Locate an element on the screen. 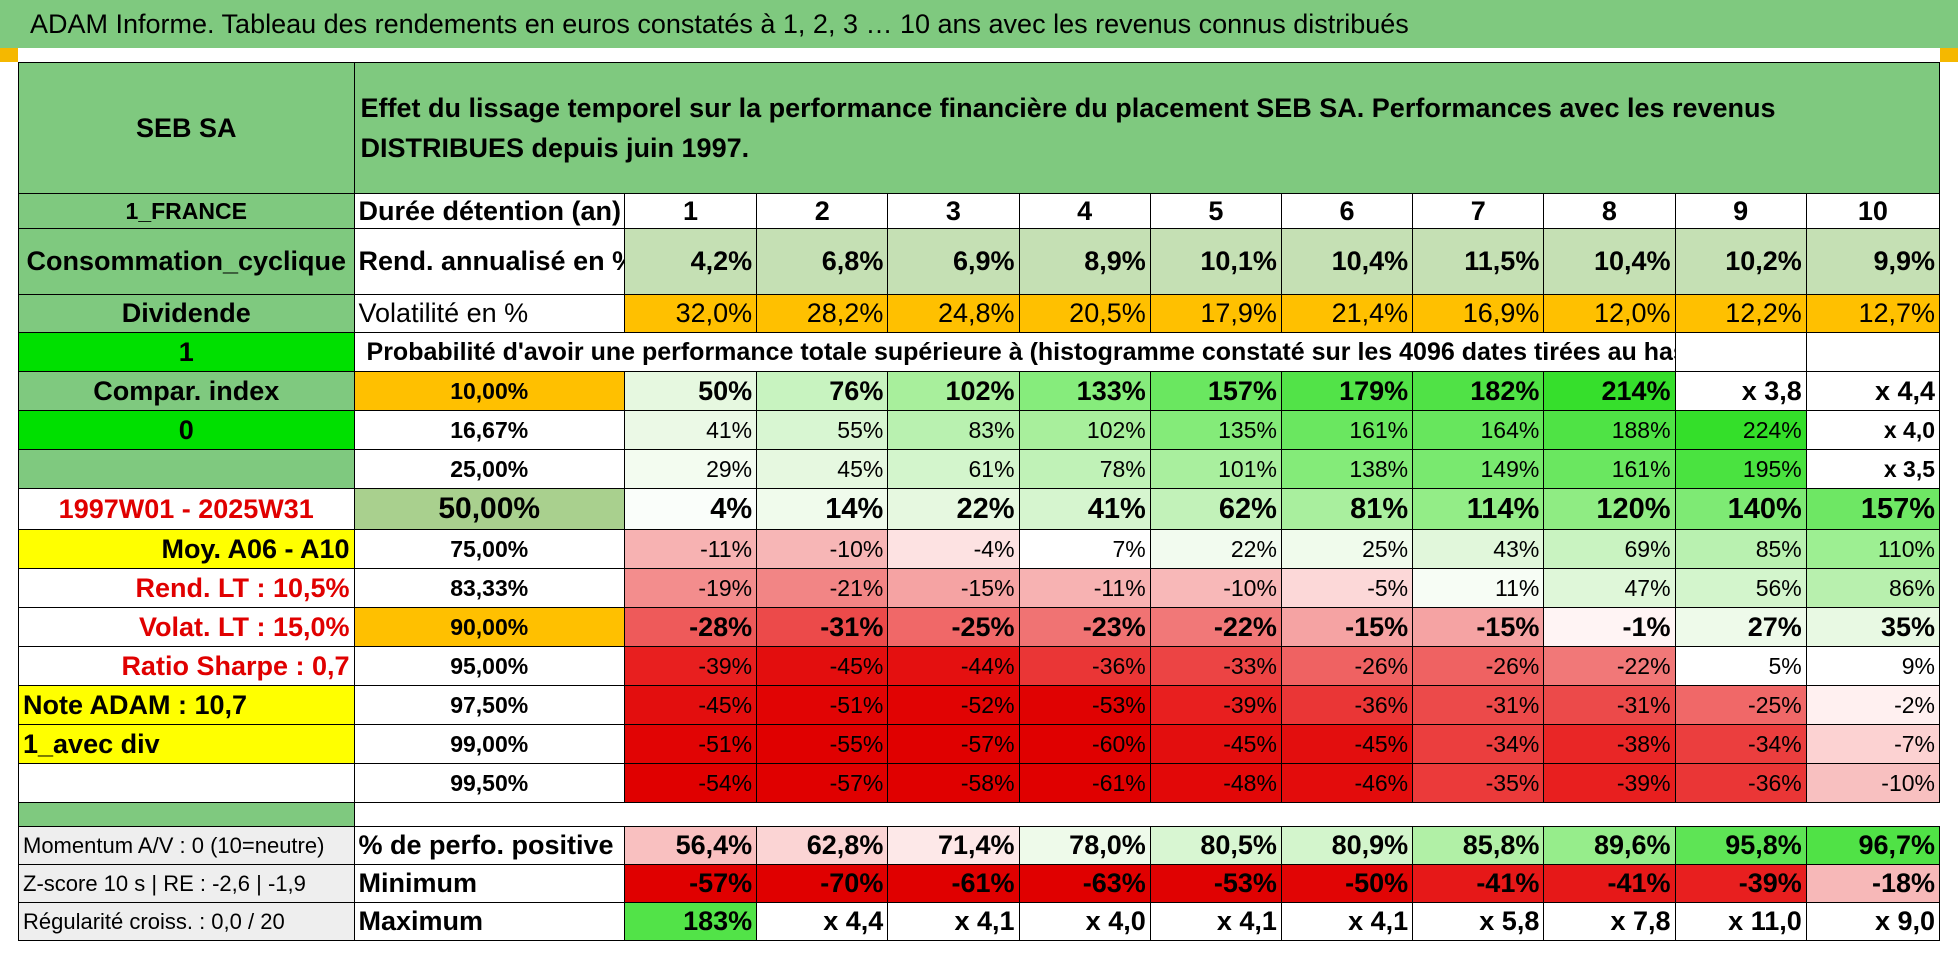  prob-value: 114% is located at coordinates (1478, 509).